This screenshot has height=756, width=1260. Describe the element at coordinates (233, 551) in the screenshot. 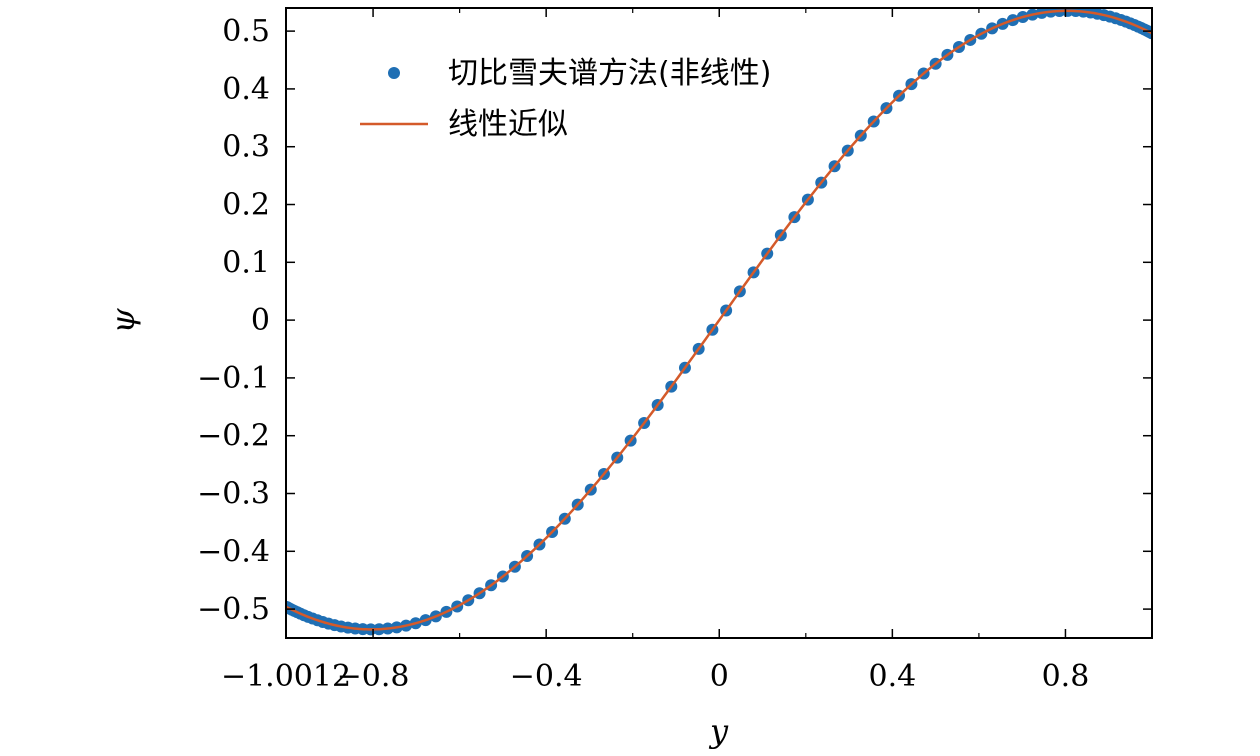

I see `y-tick-label: −0.4` at that location.